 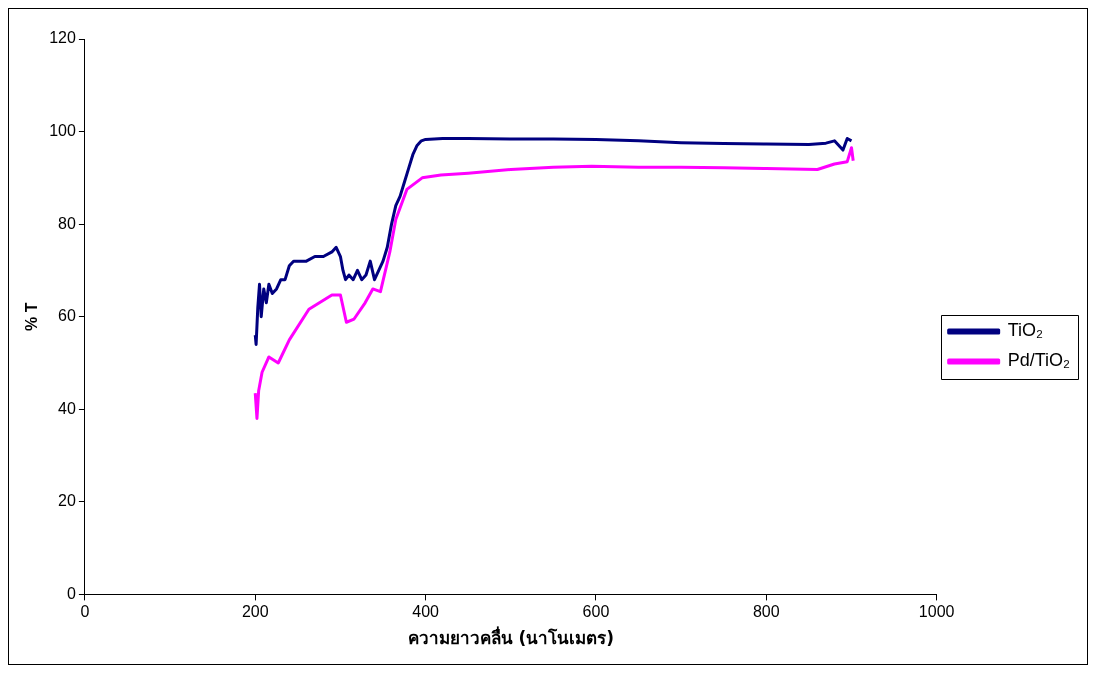 What do you see at coordinates (1025, 330) in the screenshot?
I see `legend-label: TiO₂` at bounding box center [1025, 330].